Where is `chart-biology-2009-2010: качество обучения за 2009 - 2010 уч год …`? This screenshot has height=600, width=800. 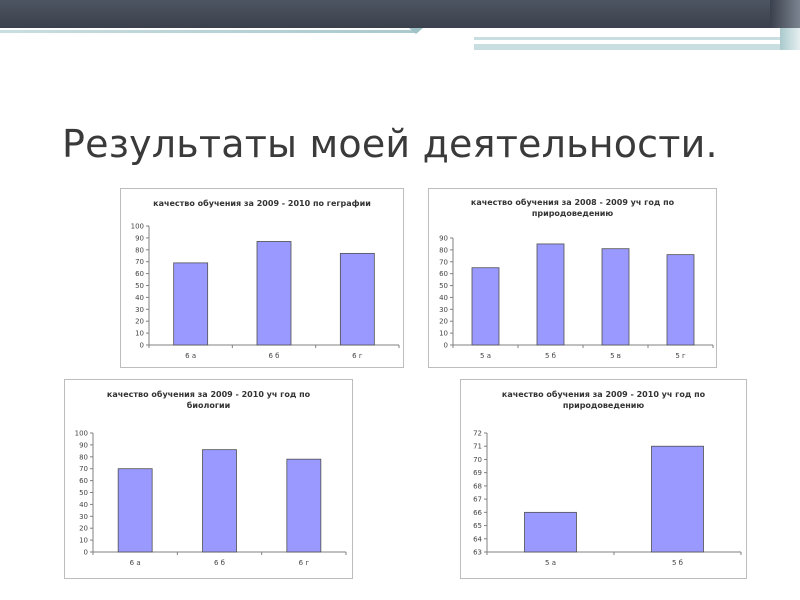
chart-biology-2009-2010: качество обучения за 2009 - 2010 уч год … is located at coordinates (208, 479).